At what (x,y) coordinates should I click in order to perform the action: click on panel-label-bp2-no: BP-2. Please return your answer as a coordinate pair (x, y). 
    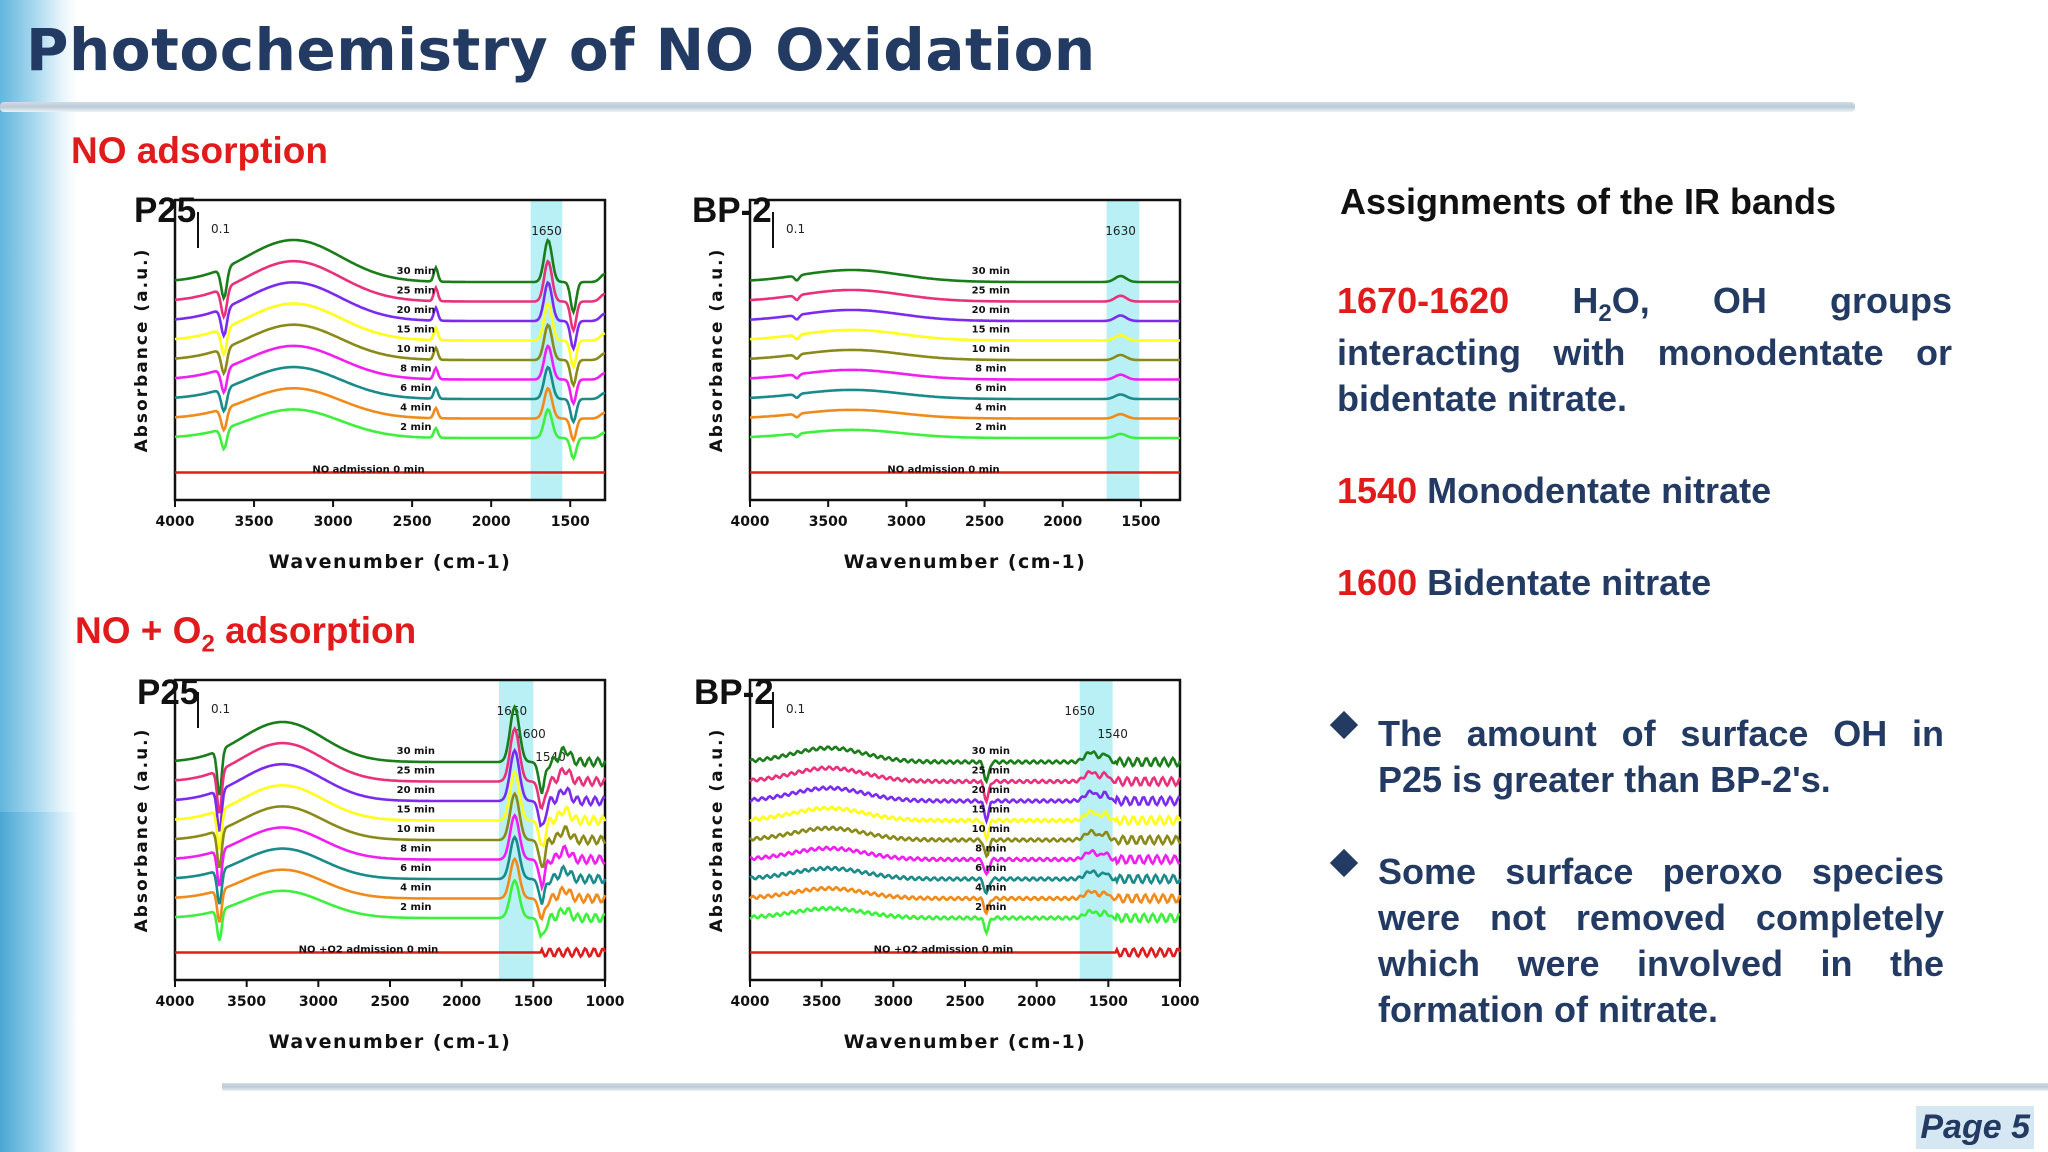
    Looking at the image, I should click on (732, 210).